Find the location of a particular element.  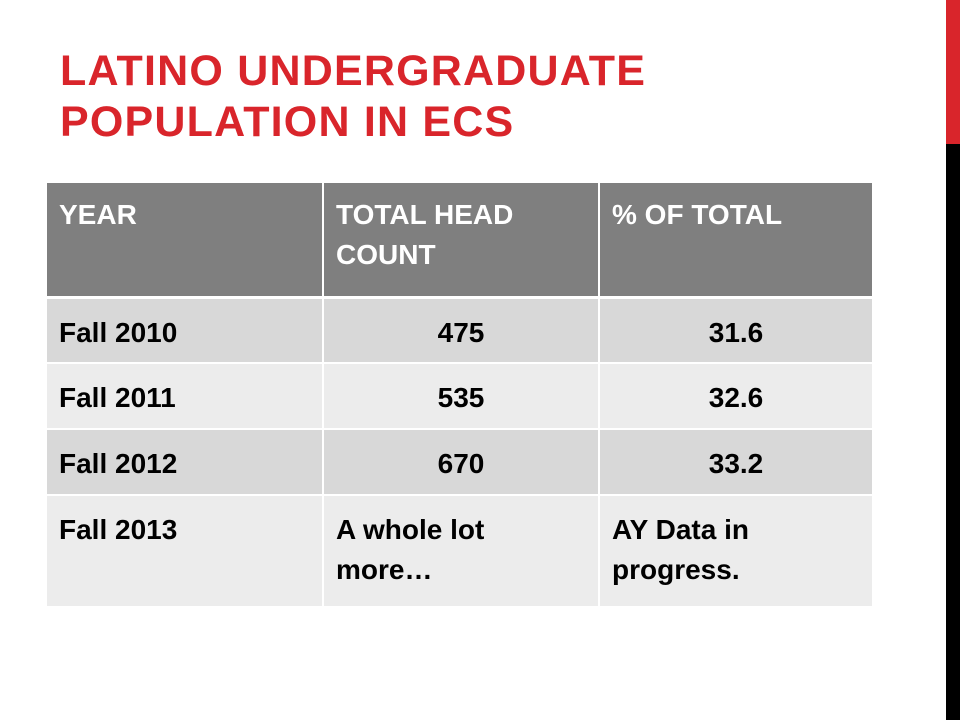

table-header-row: YEAR TOTAL HEAD COUNT % OF TOTAL is located at coordinates (459, 241).